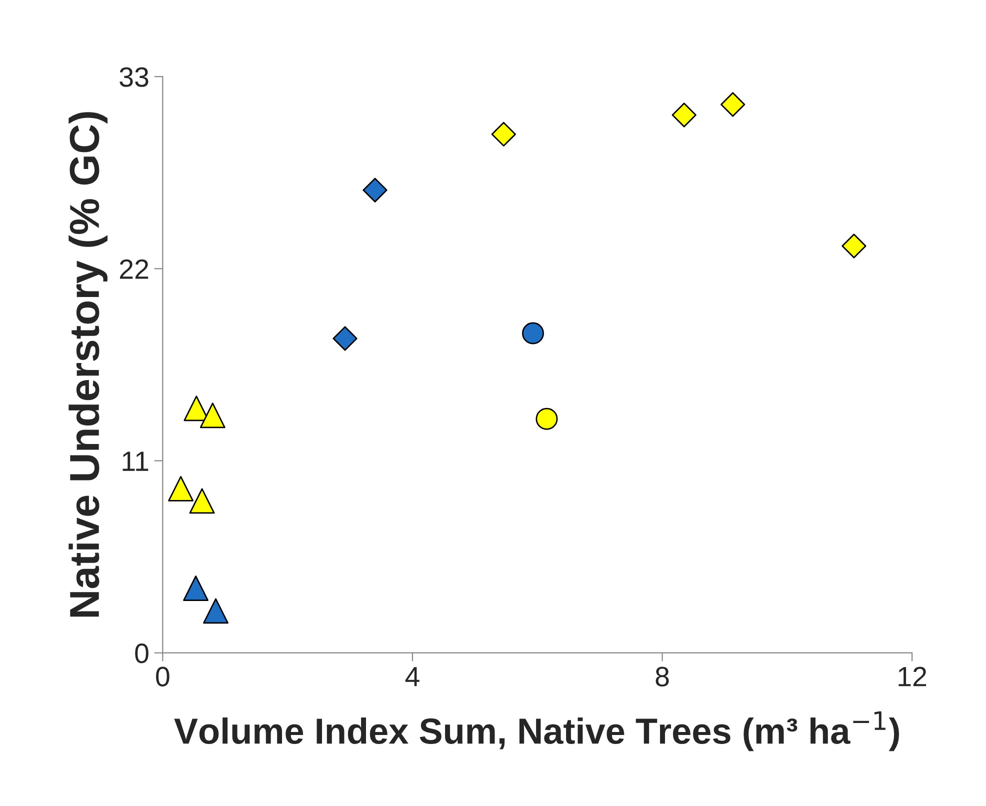 This screenshot has height=806, width=986. What do you see at coordinates (135, 461) in the screenshot?
I see `y-tick-label: 11` at bounding box center [135, 461].